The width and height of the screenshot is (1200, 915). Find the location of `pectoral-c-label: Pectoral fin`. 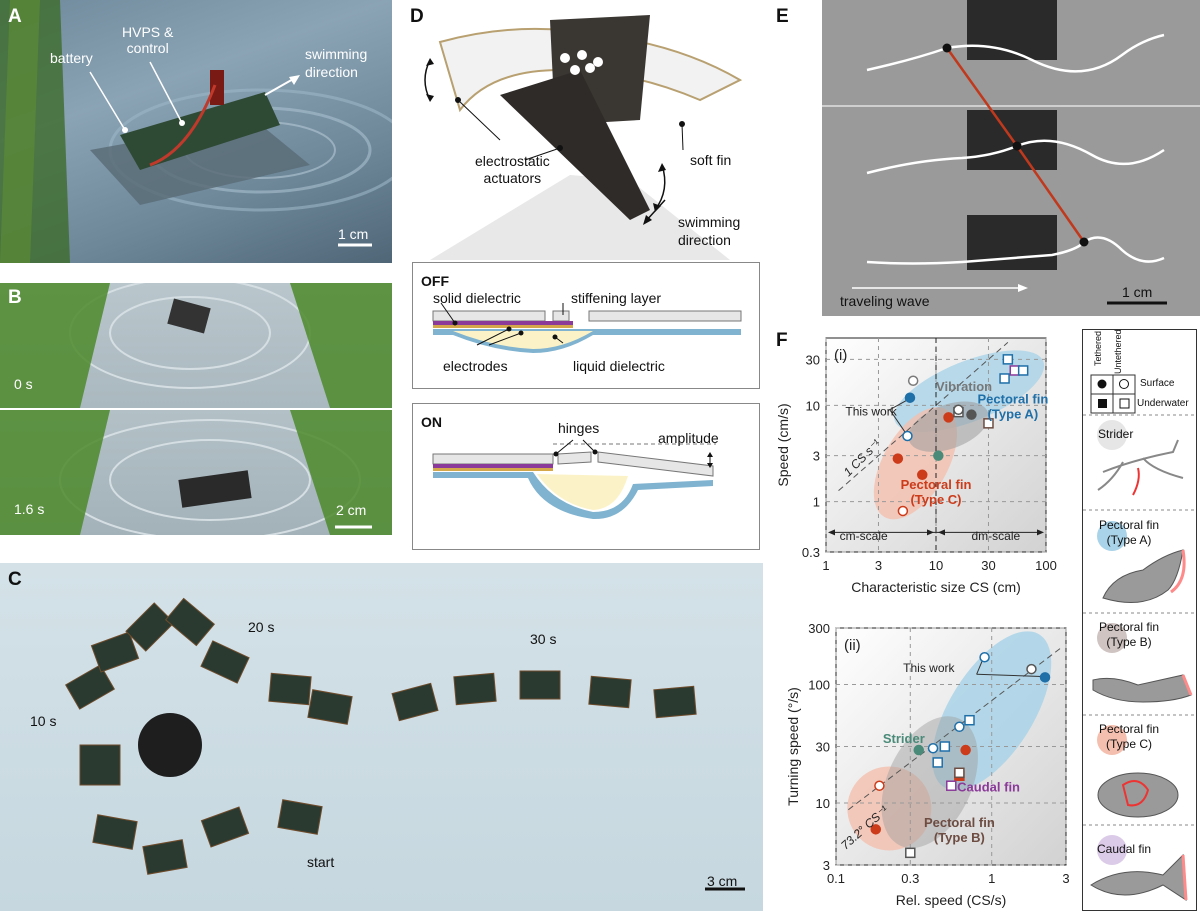

pectoral-c-label: Pectoral fin is located at coordinates (936, 484).